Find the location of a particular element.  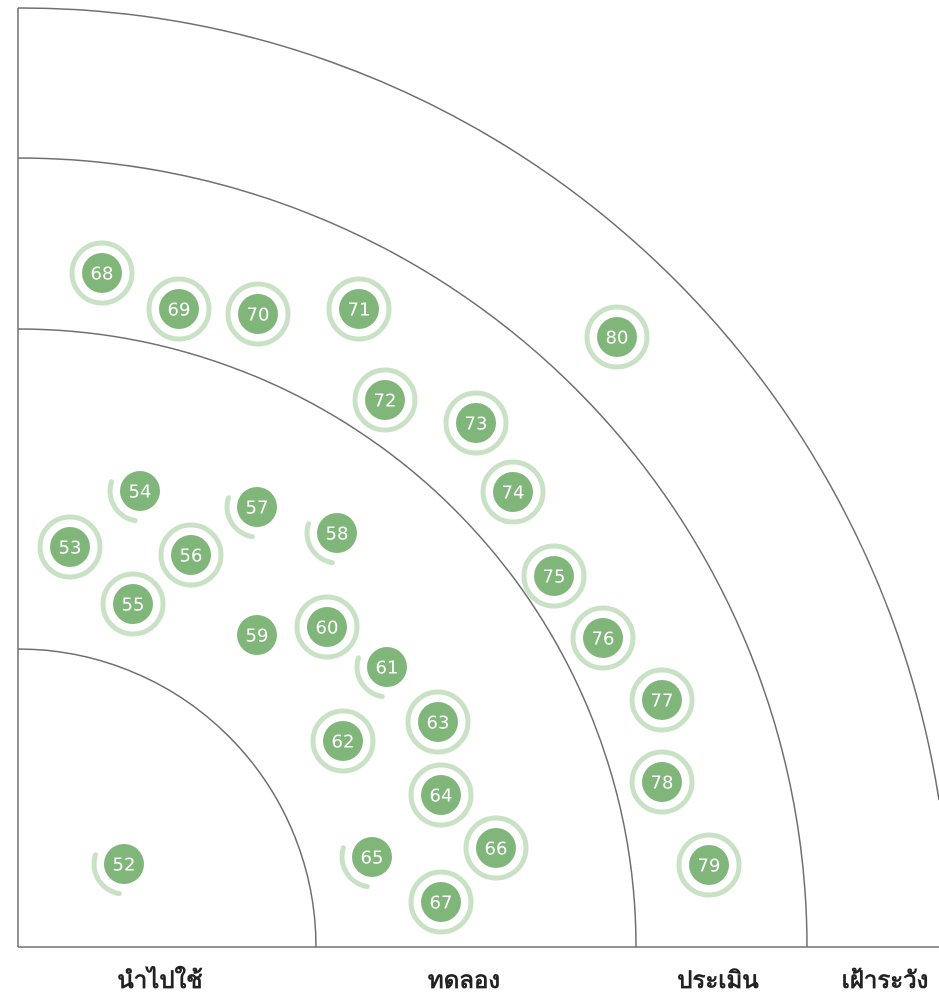

blip-66: 66 is located at coordinates (496, 848).